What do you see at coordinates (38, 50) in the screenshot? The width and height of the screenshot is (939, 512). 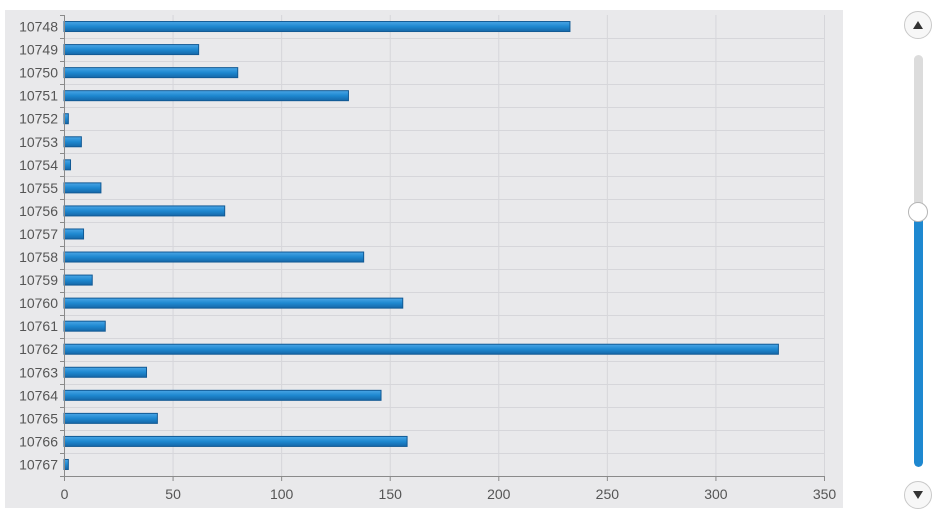 I see `y-tick-label: 10749` at bounding box center [38, 50].